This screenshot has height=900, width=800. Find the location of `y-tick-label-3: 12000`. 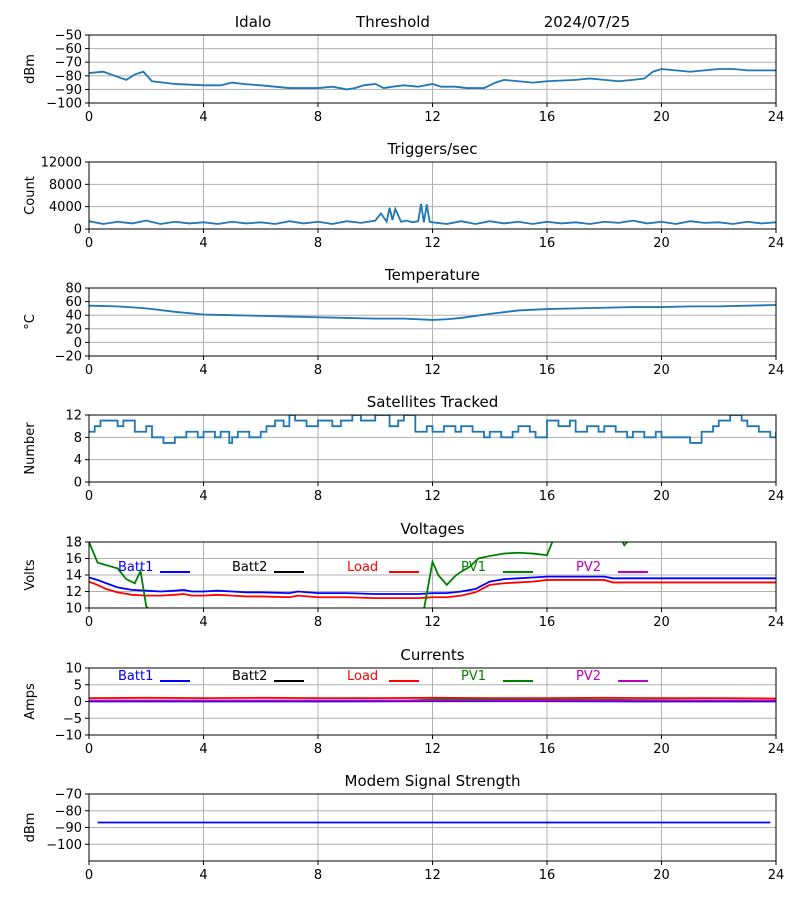

y-tick-label-3: 12000 is located at coordinates (61, 163).